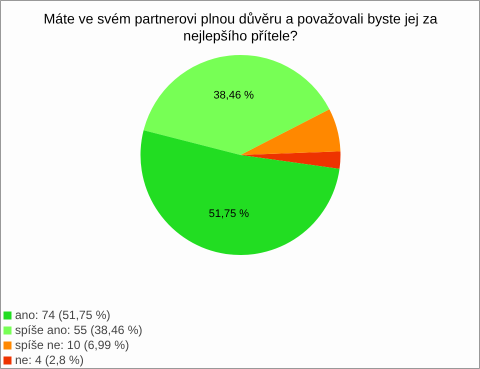 The height and width of the screenshot is (369, 480). What do you see at coordinates (49, 360) in the screenshot?
I see `legend-label: ne: 4 (2,8 %)` at bounding box center [49, 360].